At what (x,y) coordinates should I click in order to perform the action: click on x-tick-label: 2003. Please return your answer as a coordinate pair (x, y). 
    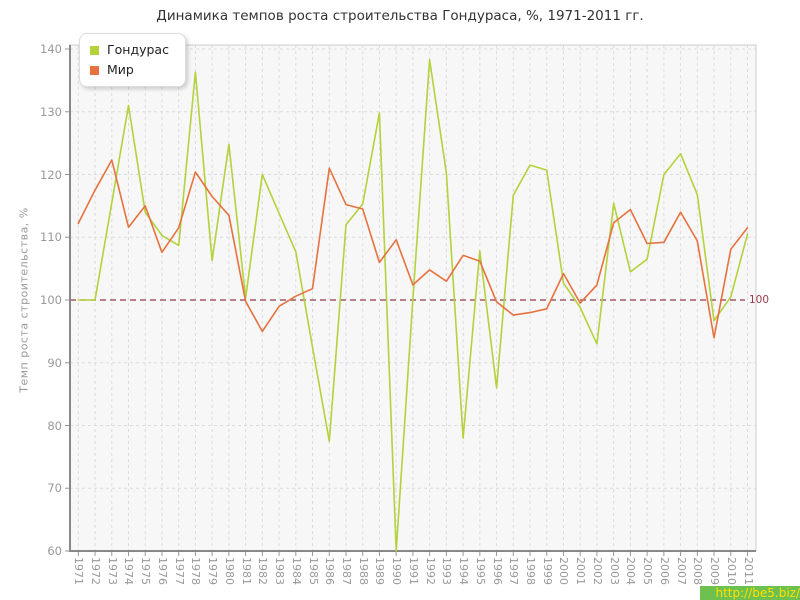
    Looking at the image, I should click on (614, 571).